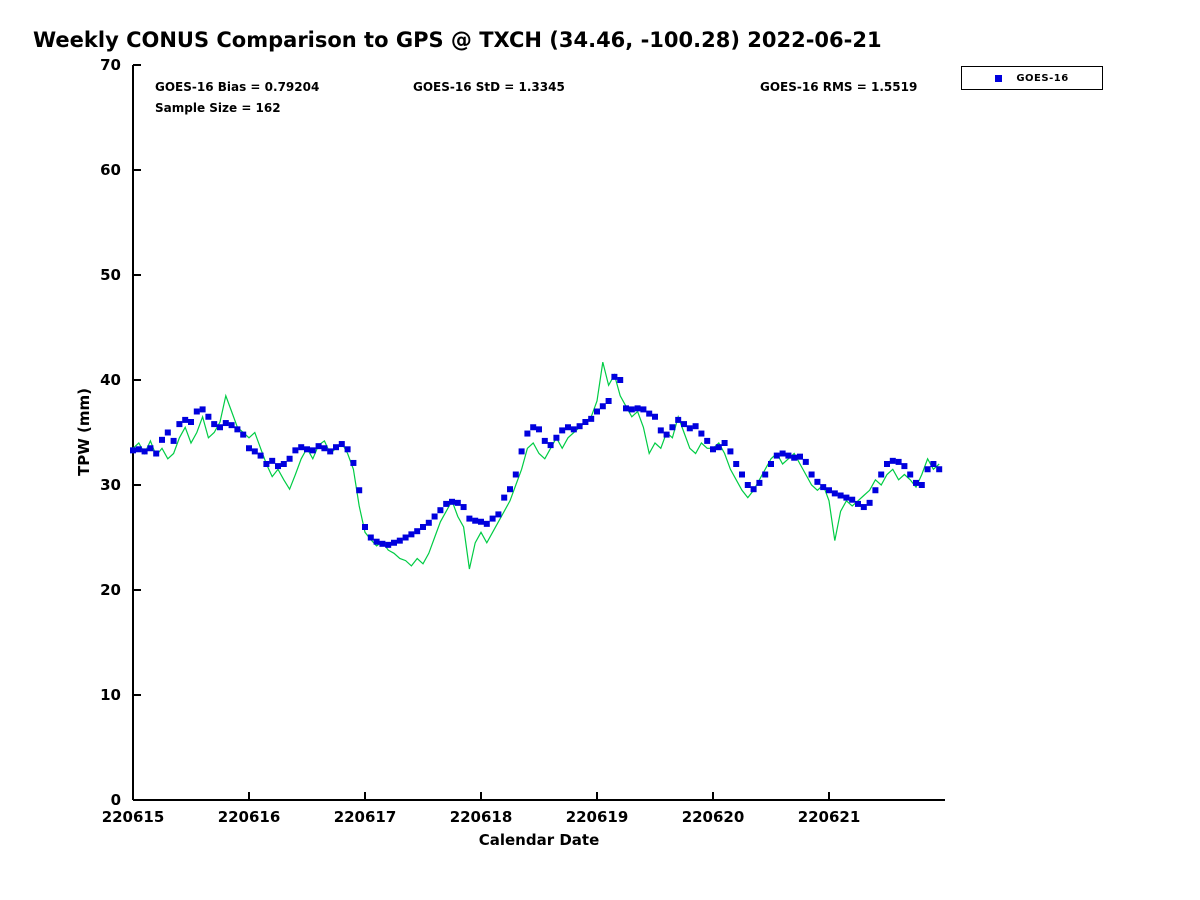  Describe the element at coordinates (110, 170) in the screenshot. I see `y-tick-label: 60` at that location.